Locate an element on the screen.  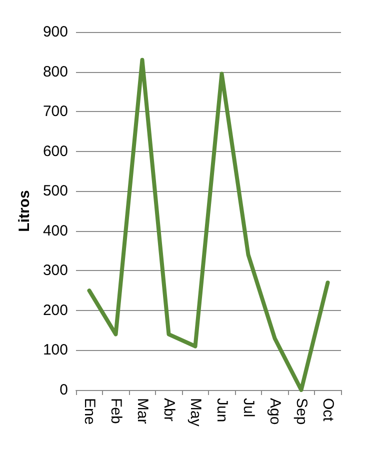
y-tick-label: 400 is located at coordinates (55, 231).